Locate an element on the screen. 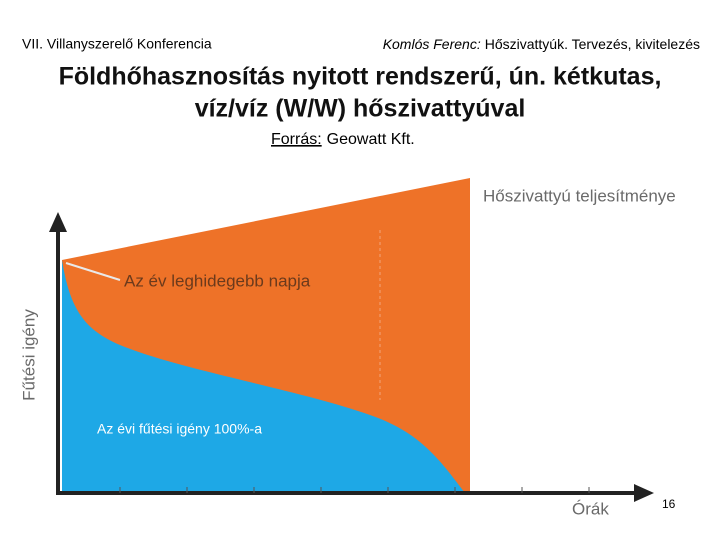 This screenshot has width=720, height=540. page-number: 16 is located at coordinates (669, 504).